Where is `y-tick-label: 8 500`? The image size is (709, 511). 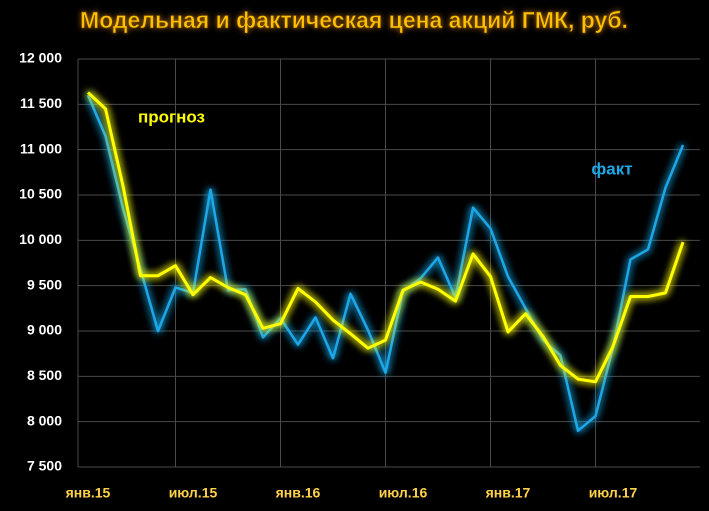 y-tick-label: 8 500 is located at coordinates (44, 375).